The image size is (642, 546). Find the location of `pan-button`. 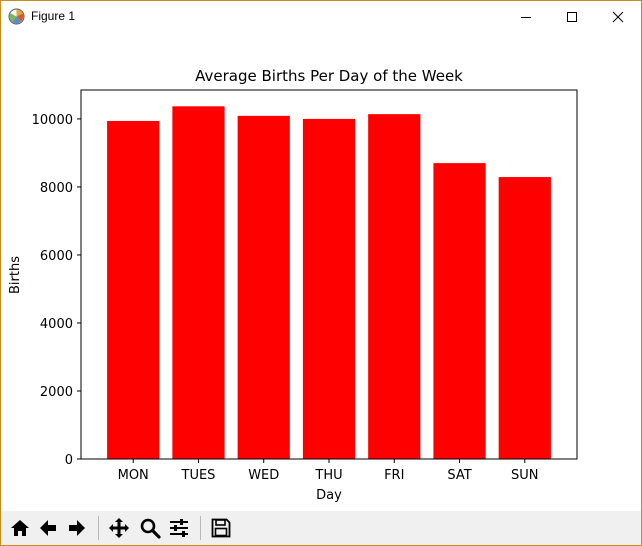

pan-button is located at coordinates (119, 528).